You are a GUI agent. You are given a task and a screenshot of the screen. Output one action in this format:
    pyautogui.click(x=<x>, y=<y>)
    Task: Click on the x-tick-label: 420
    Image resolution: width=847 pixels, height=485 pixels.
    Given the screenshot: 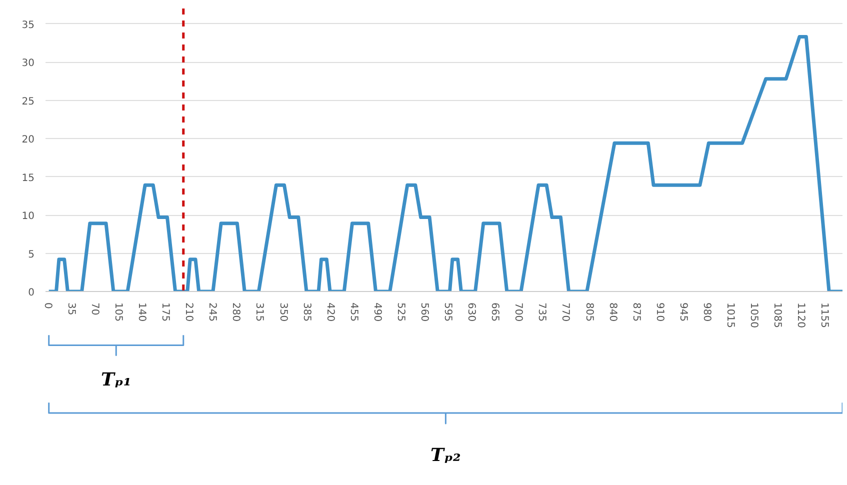 What is the action you would take?
    pyautogui.click(x=330, y=312)
    